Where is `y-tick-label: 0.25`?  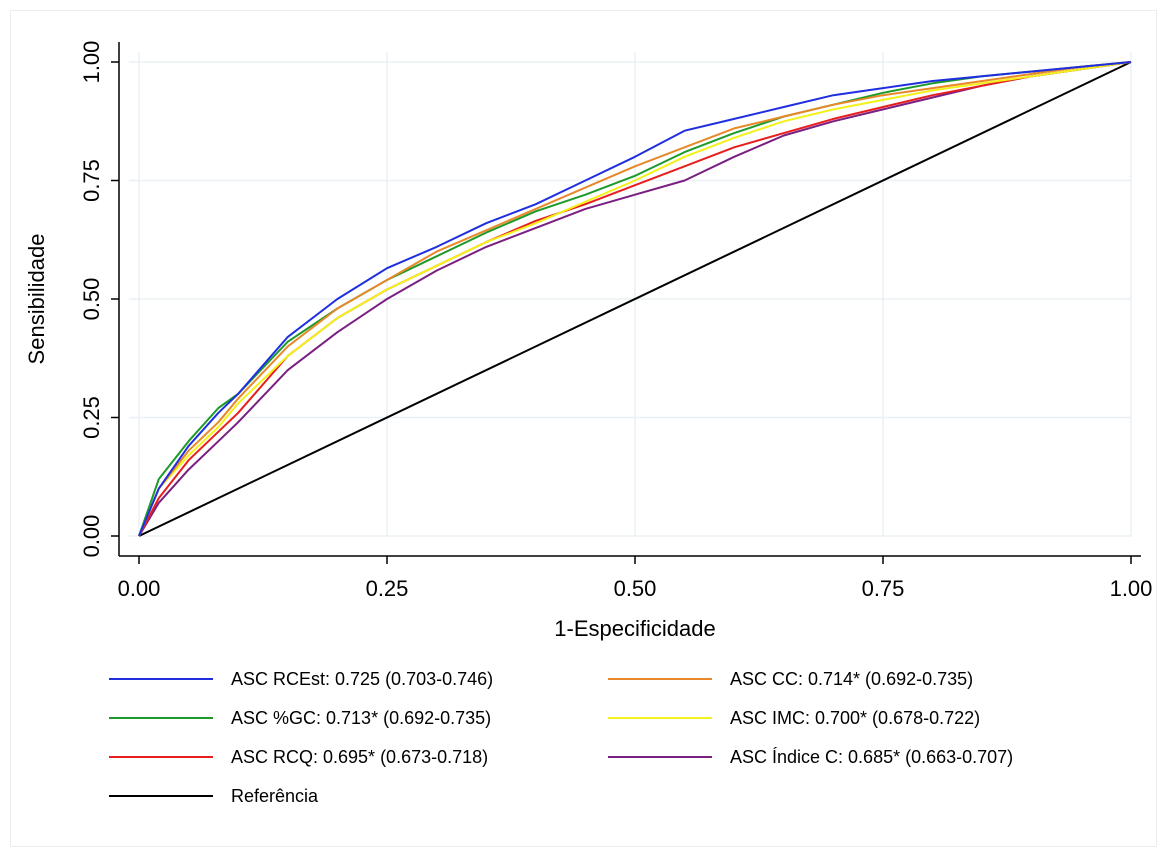
y-tick-label: 0.25 is located at coordinates (91, 417).